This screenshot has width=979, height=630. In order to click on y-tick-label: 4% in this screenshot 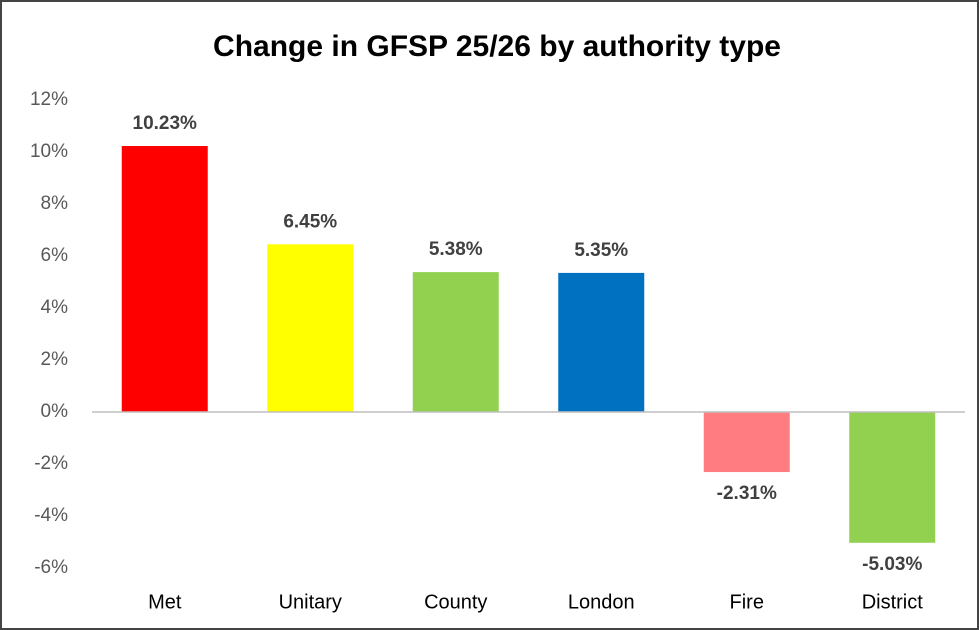, I will do `click(55, 307)`.